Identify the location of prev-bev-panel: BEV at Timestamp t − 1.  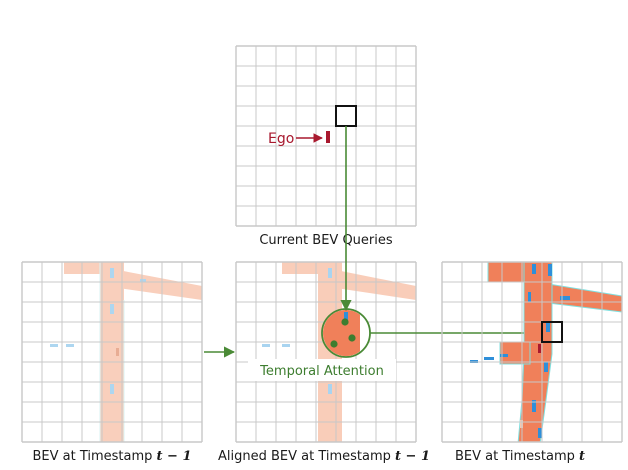
(112, 362).